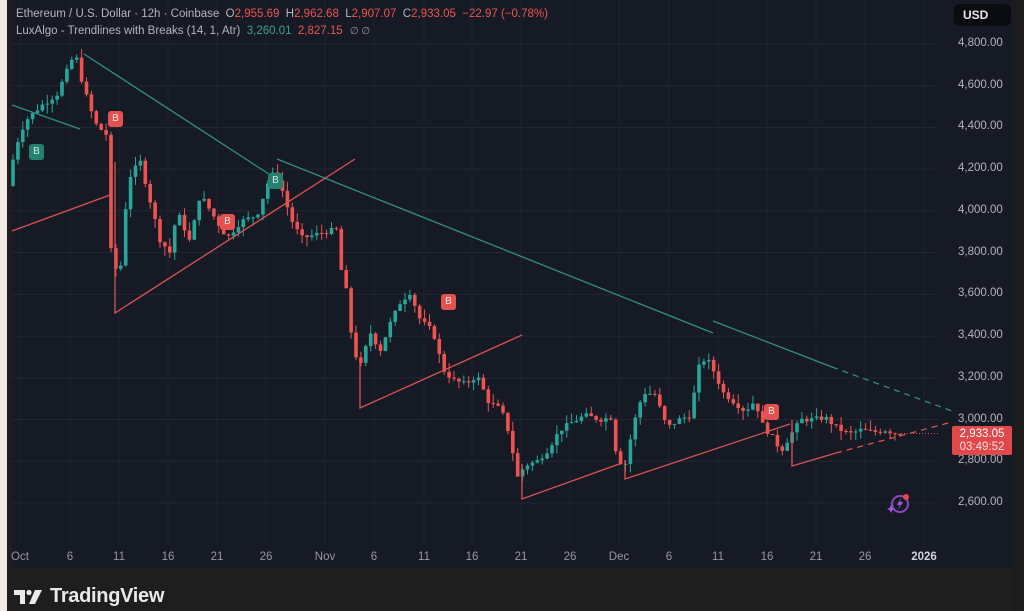  I want to click on last-price-value: 2,933.05, so click(982, 434).